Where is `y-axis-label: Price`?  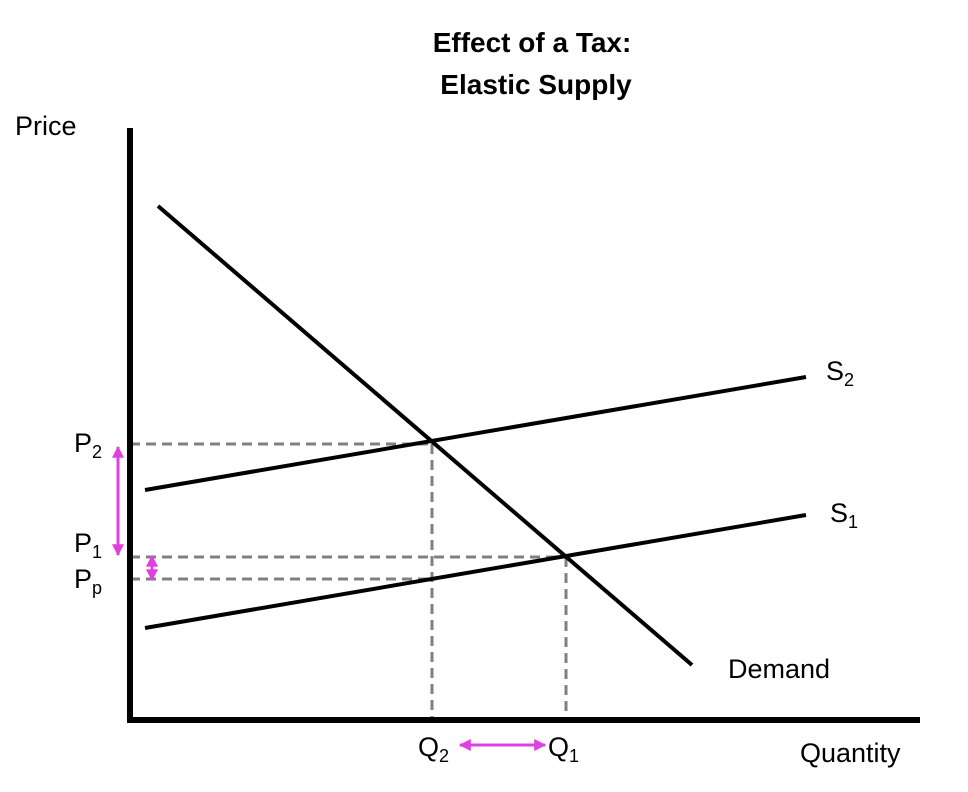
y-axis-label: Price is located at coordinates (46, 126).